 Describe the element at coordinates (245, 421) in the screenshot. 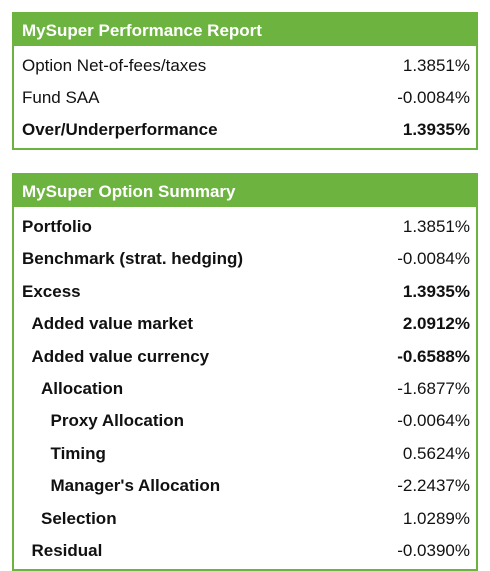

I see `table-row: Proxy Allocation -0.0064%` at that location.